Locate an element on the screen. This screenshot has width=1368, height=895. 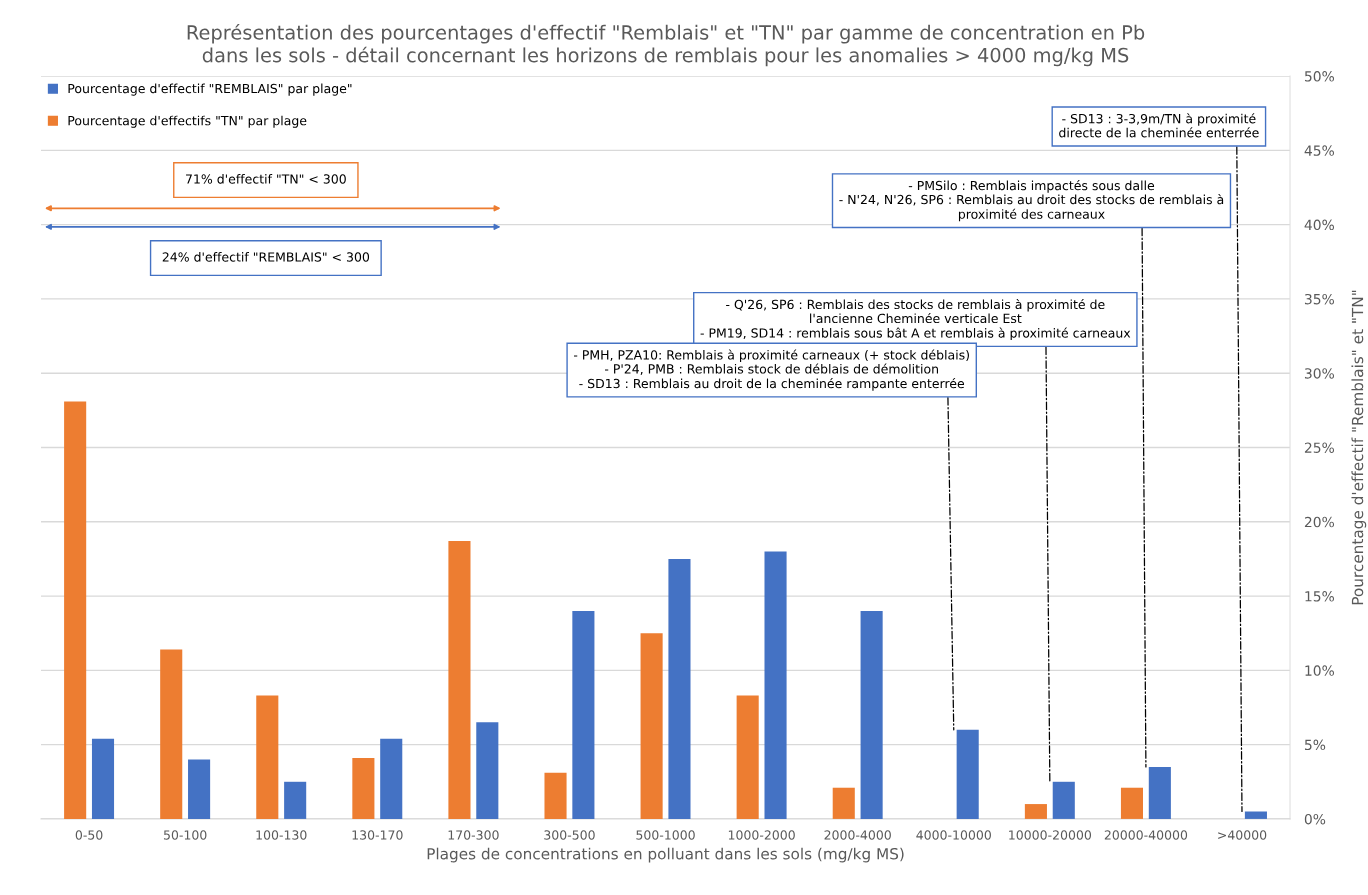
x-tick-label: >40000 is located at coordinates (1242, 835).